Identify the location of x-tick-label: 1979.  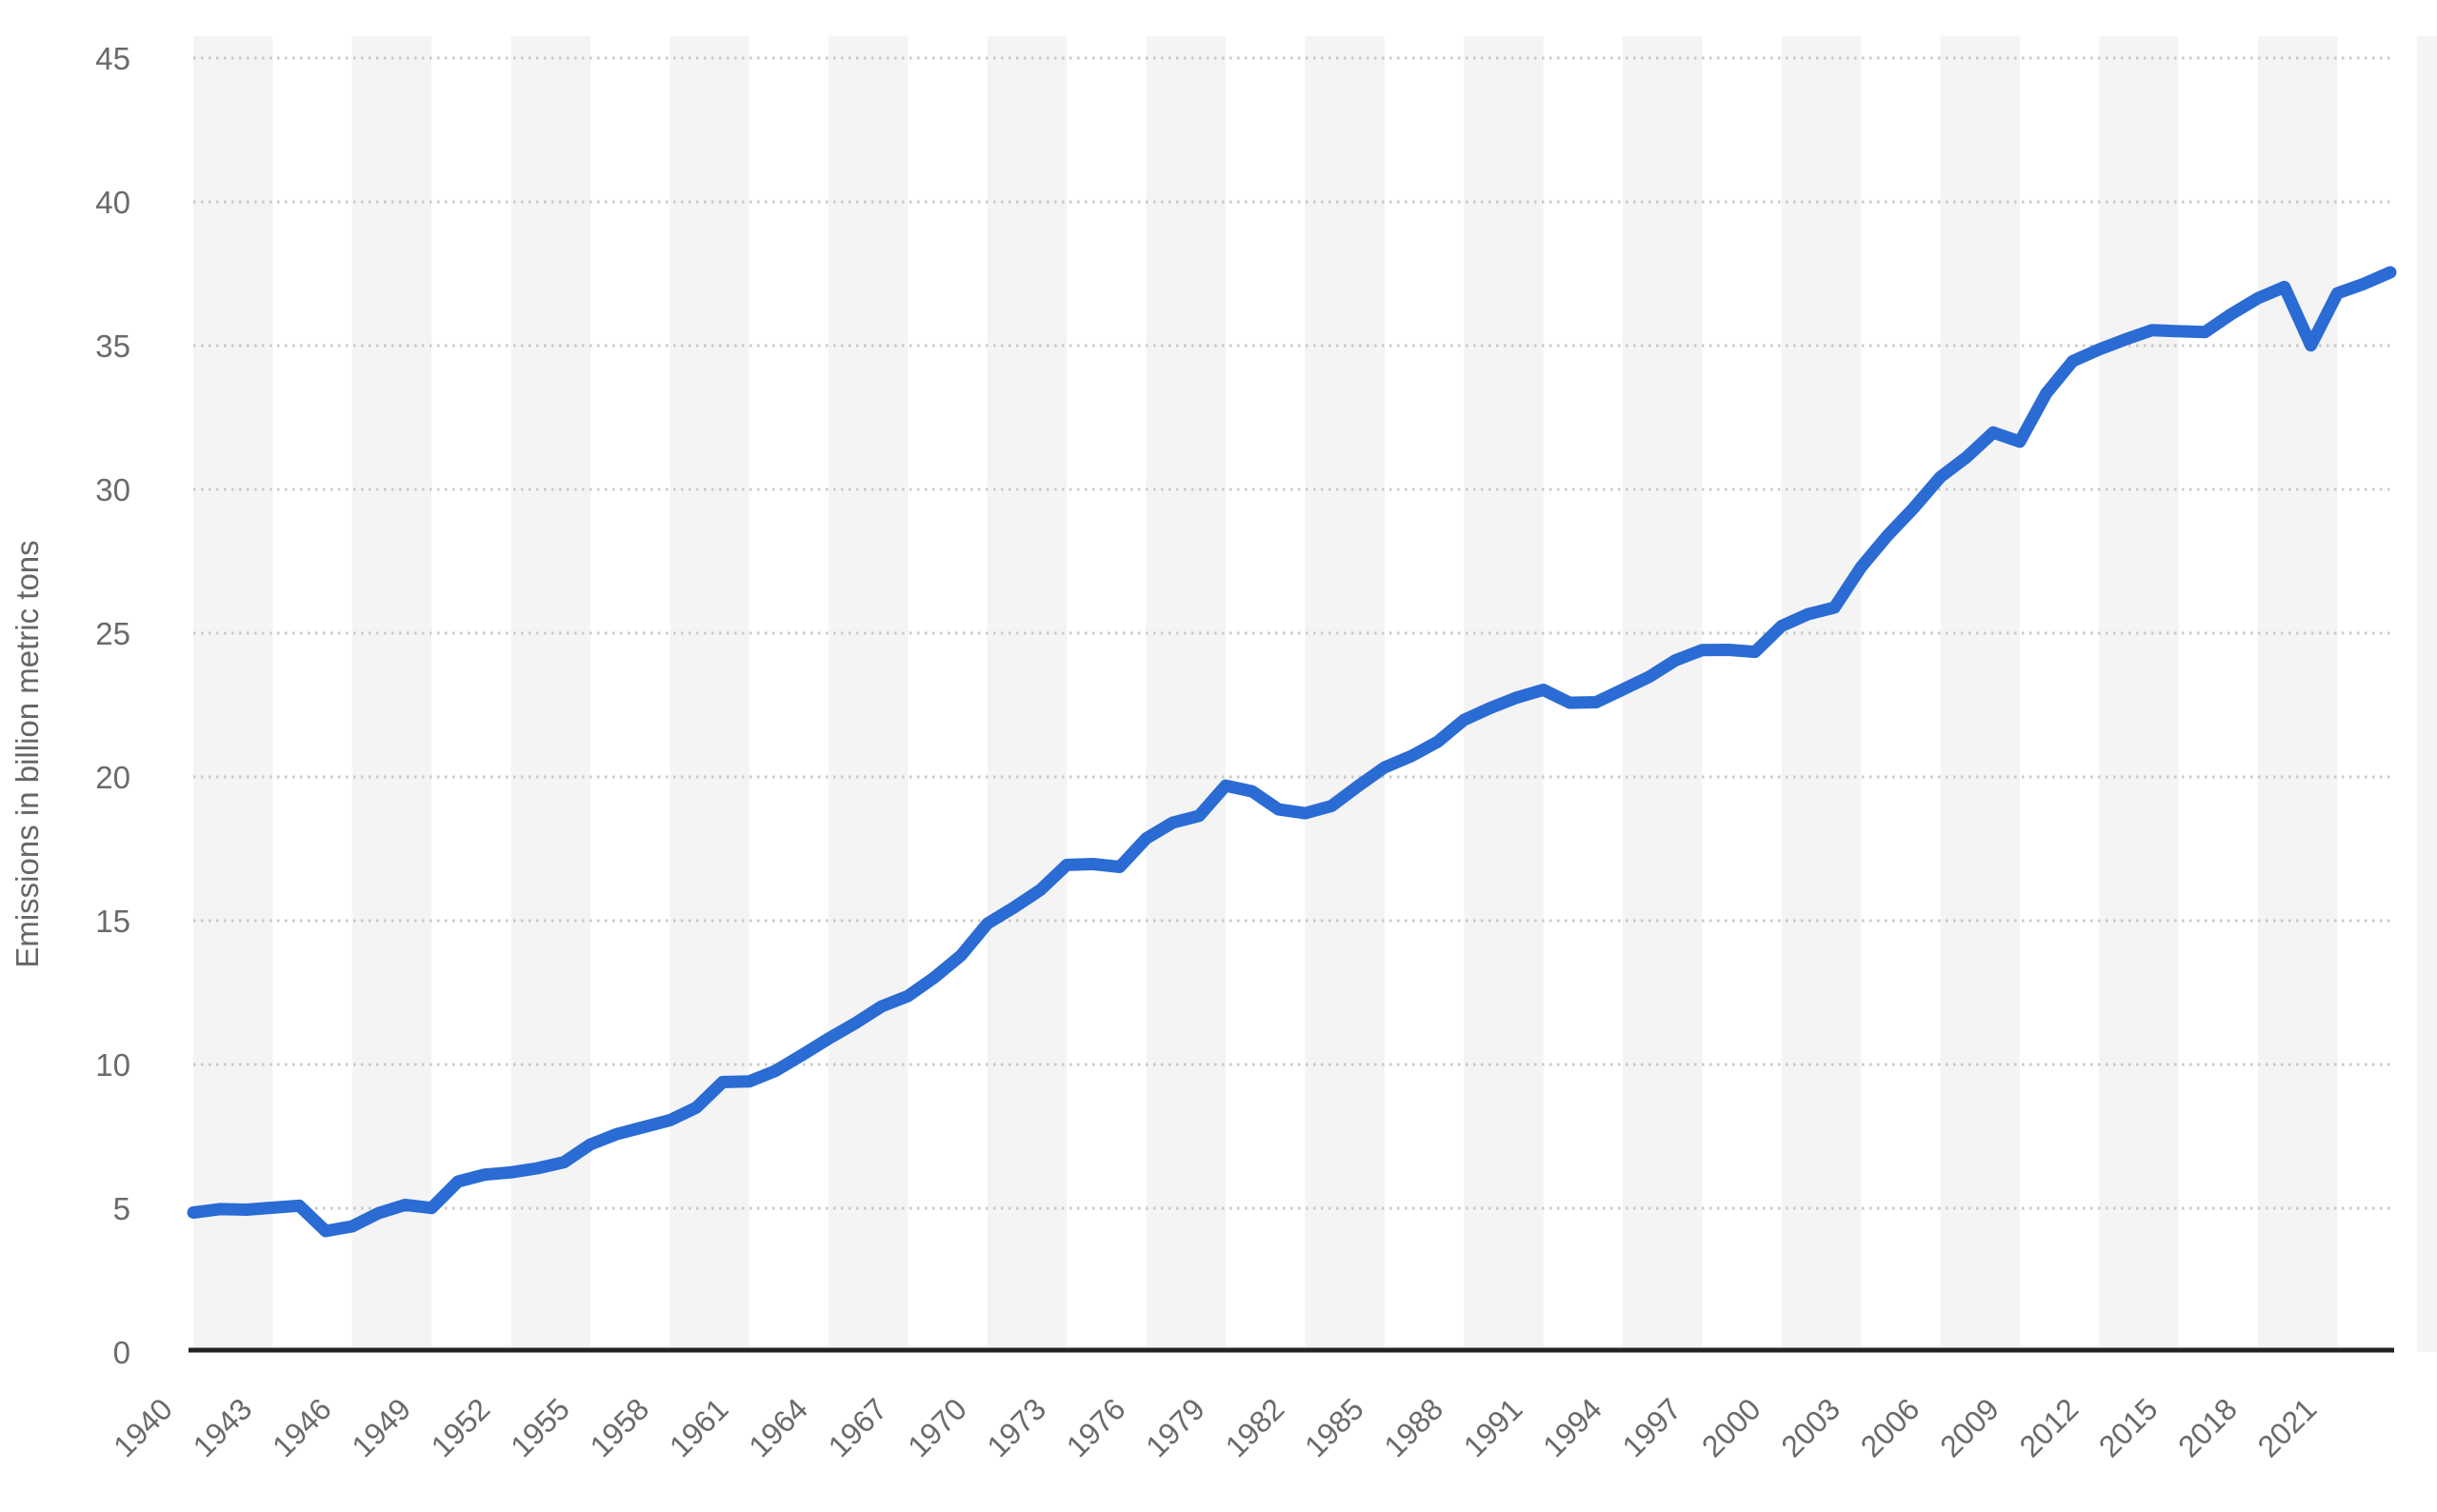
(1175, 1427).